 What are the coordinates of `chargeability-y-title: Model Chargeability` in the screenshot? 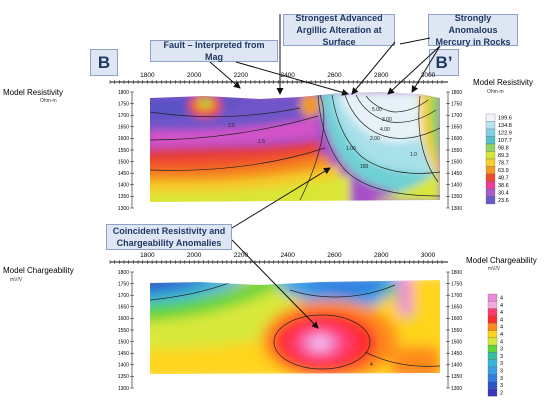 It's located at (38, 270).